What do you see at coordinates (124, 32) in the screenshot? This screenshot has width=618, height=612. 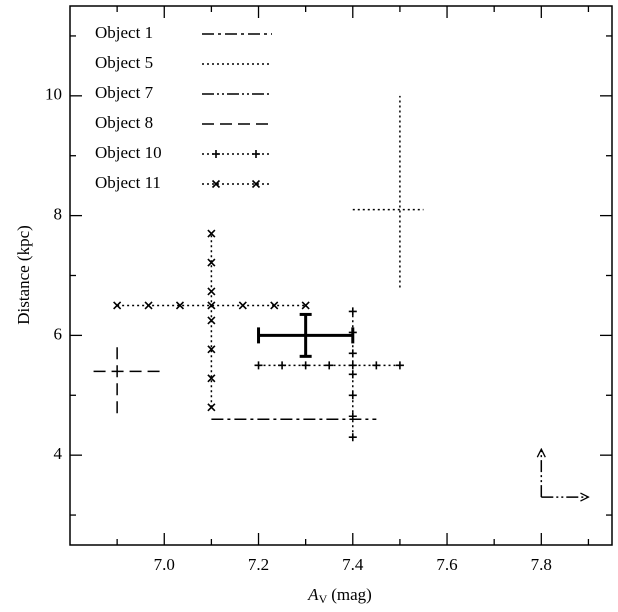 I see `legend-label: Object 1` at bounding box center [124, 32].